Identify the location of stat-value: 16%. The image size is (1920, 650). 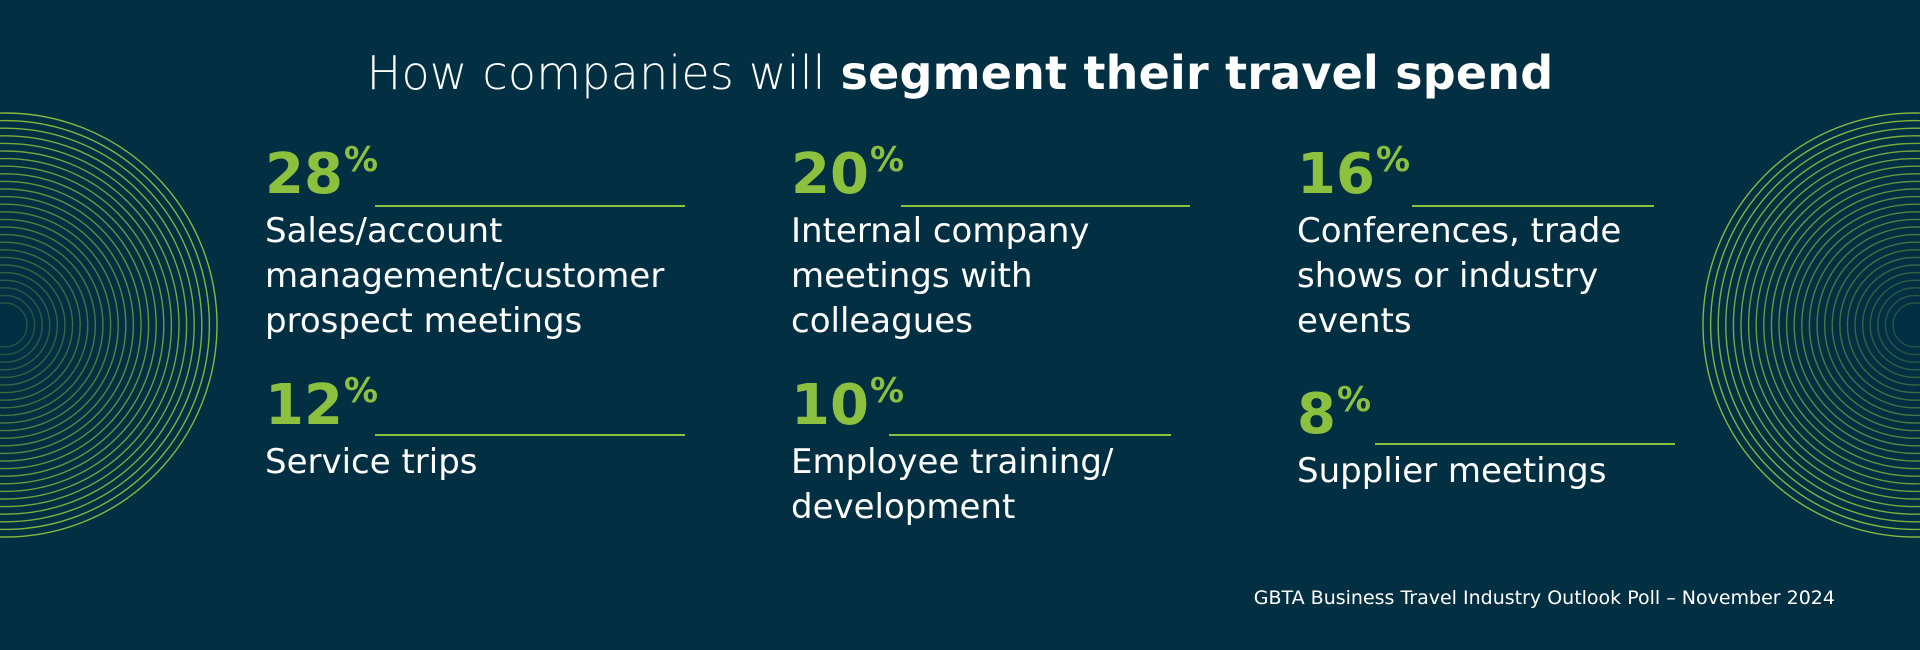
(1354, 173).